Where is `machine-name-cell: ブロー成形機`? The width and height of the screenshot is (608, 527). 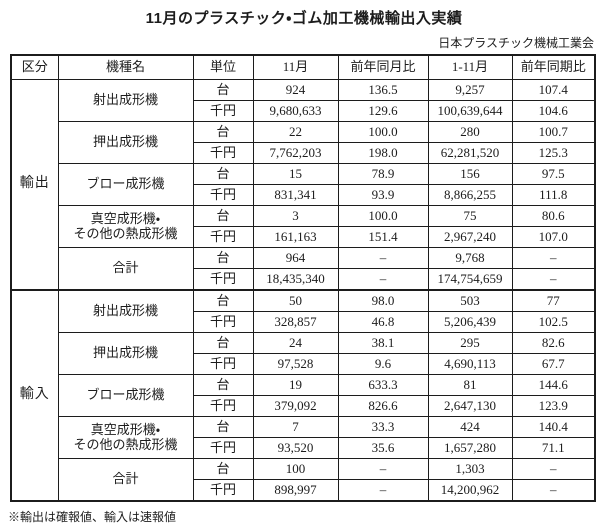 machine-name-cell: ブロー成形機 is located at coordinates (125, 184).